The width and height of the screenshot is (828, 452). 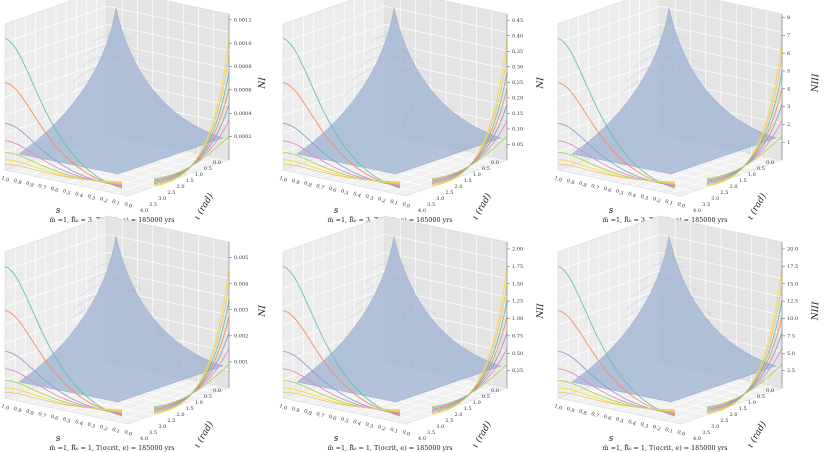 What do you see at coordinates (241, 284) in the screenshot?
I see `z-tick-label: 0.004` at bounding box center [241, 284].